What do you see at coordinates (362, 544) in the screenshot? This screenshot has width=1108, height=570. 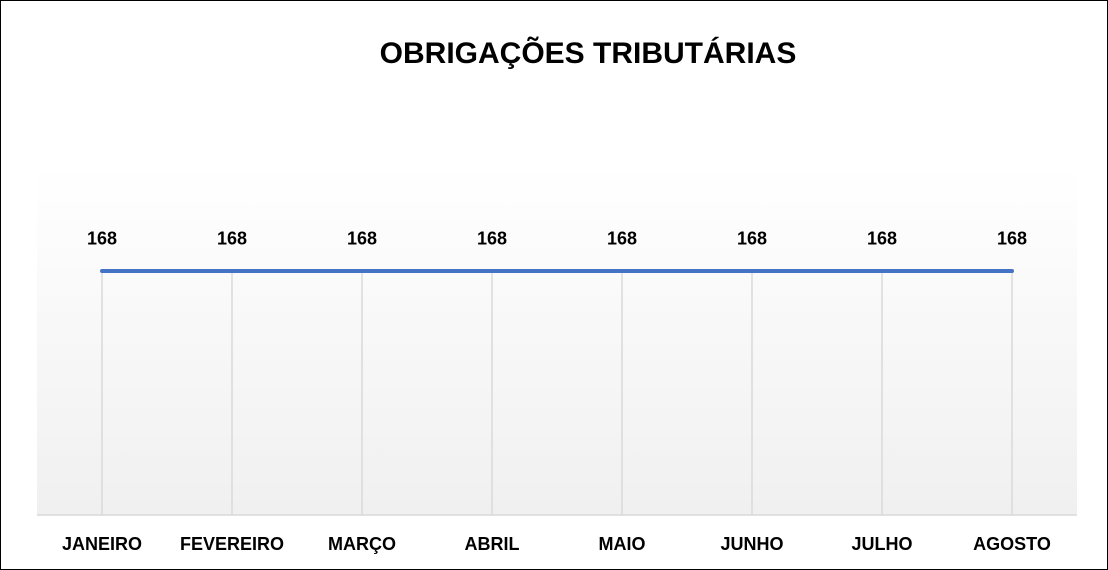 I see `x-tick-label: MARÇO` at bounding box center [362, 544].